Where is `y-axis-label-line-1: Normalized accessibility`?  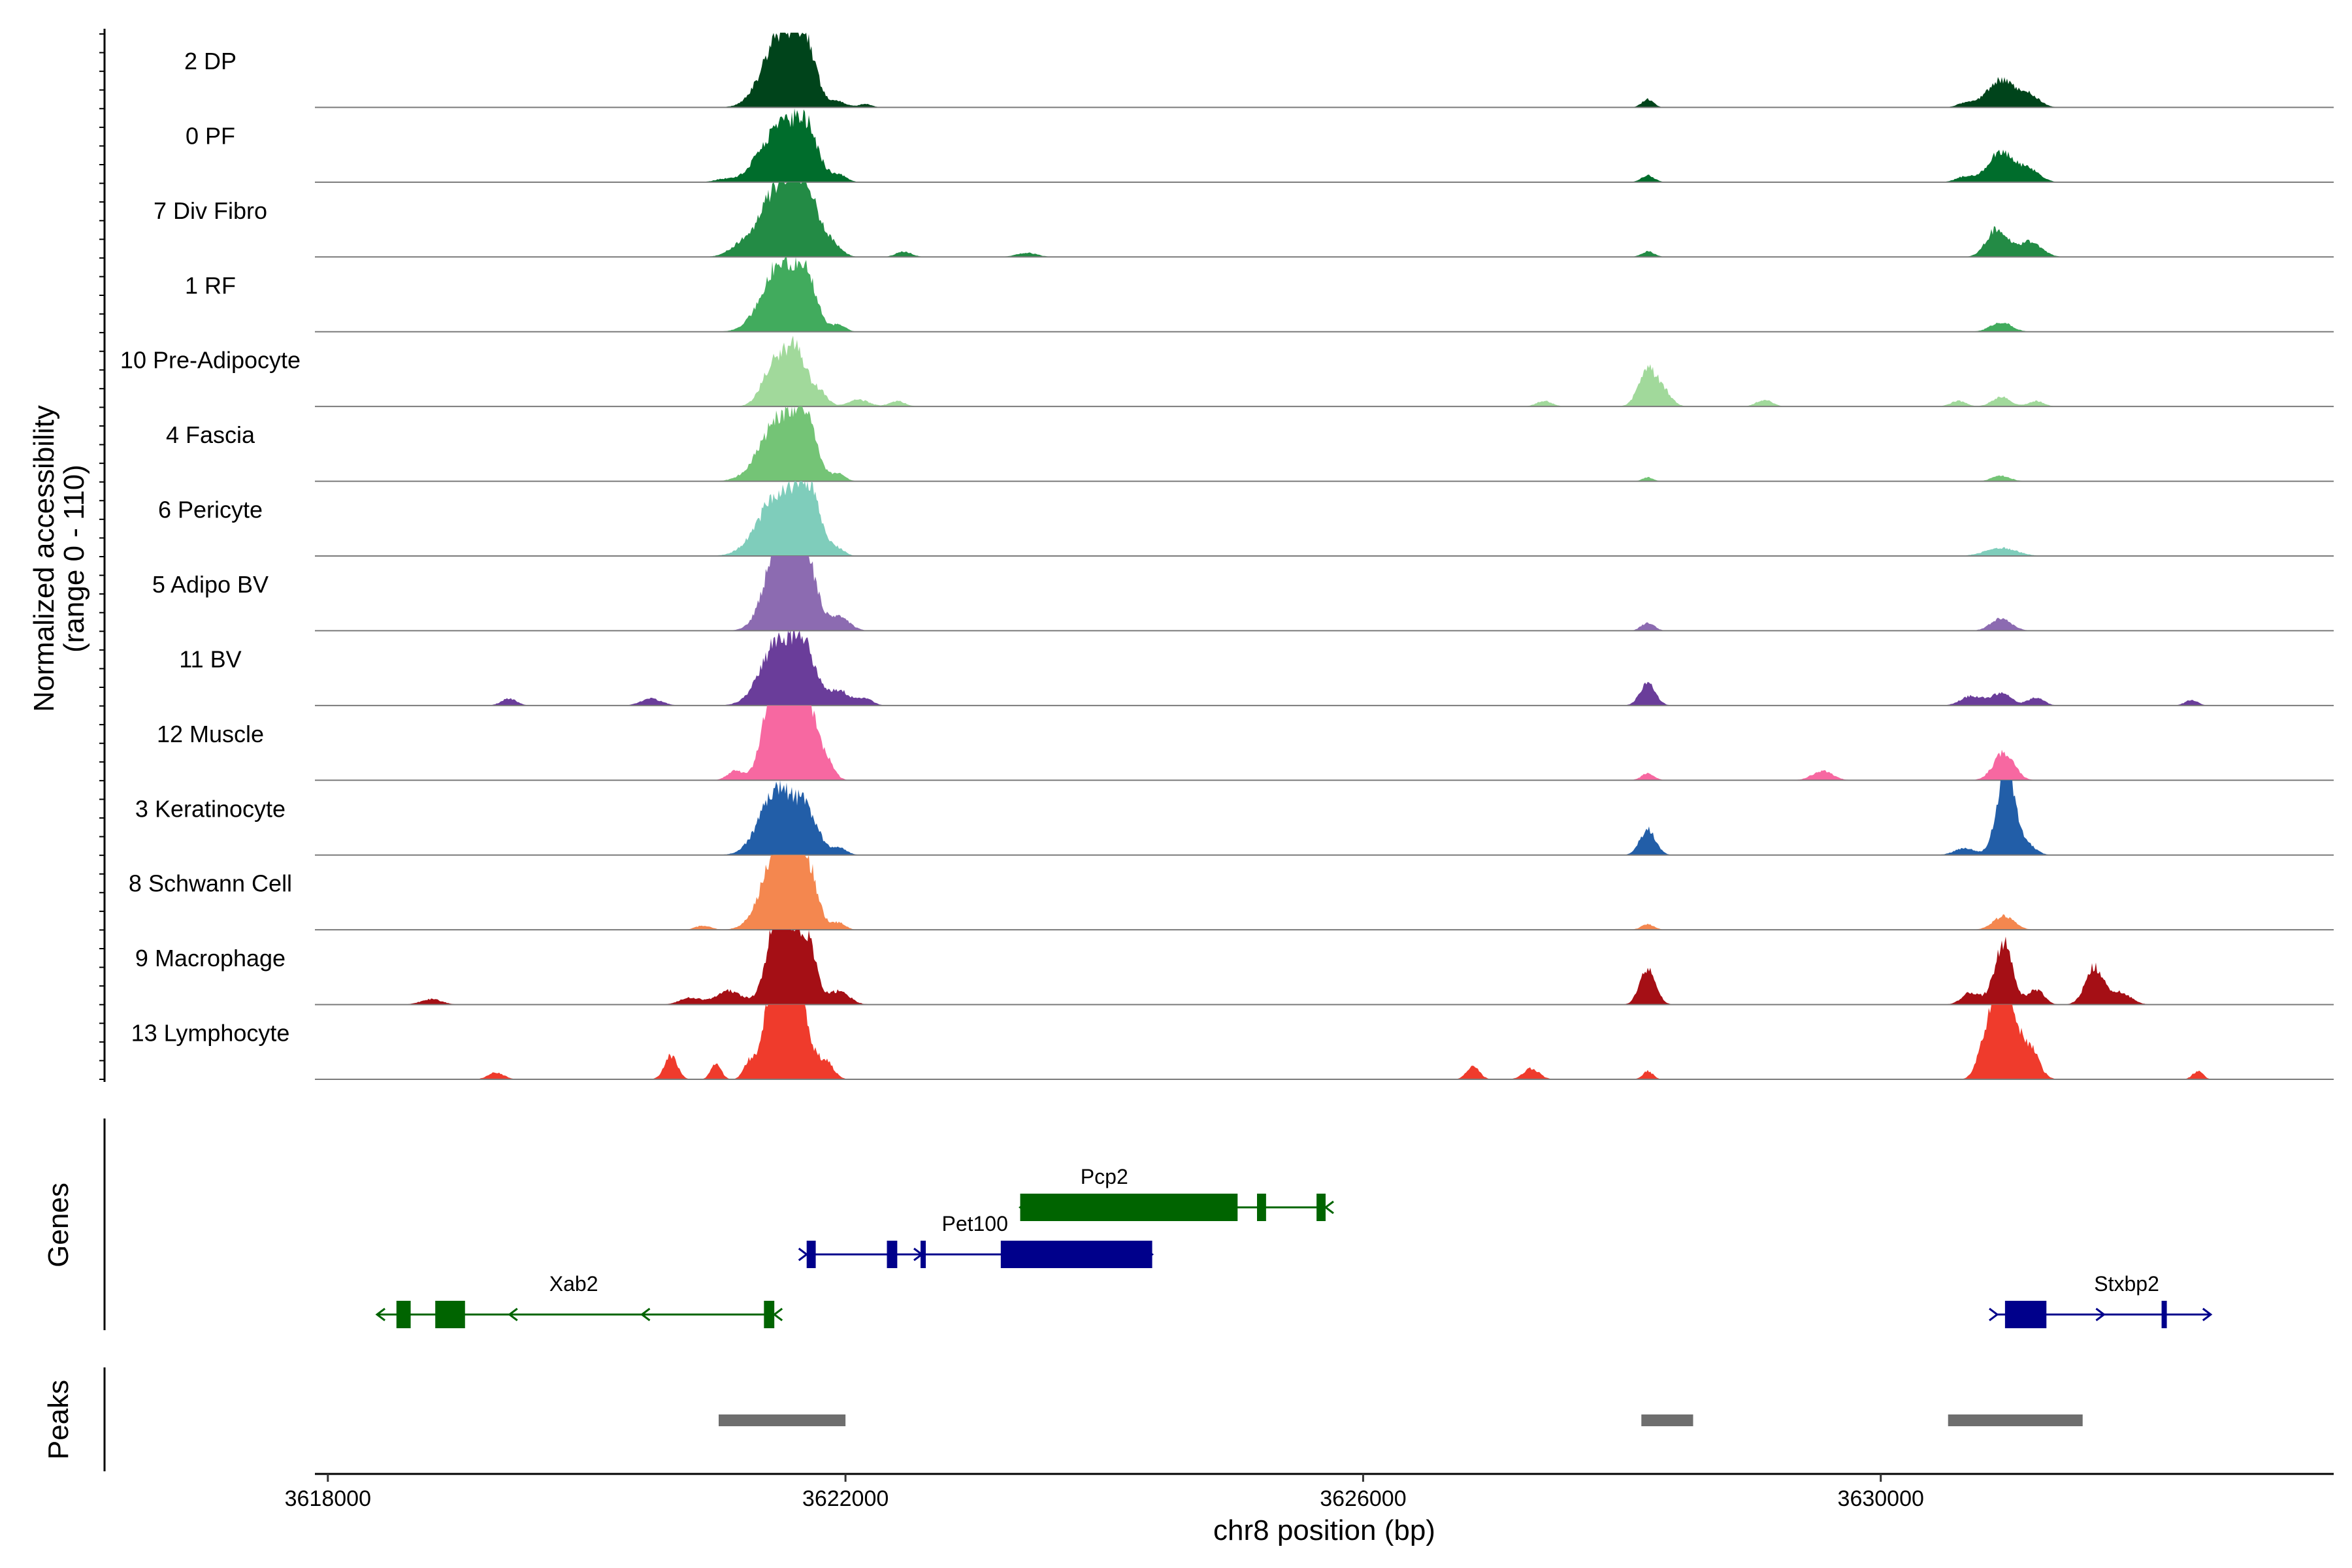 y-axis-label-line-1: Normalized accessibility is located at coordinates (44, 558).